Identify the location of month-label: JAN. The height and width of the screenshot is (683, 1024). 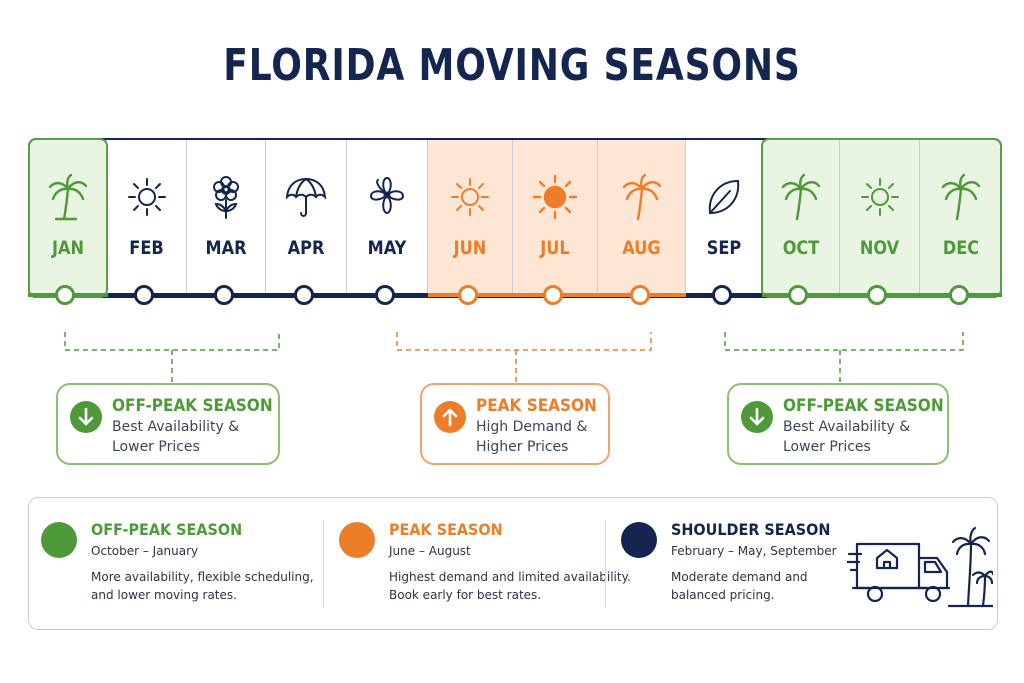
(68, 248).